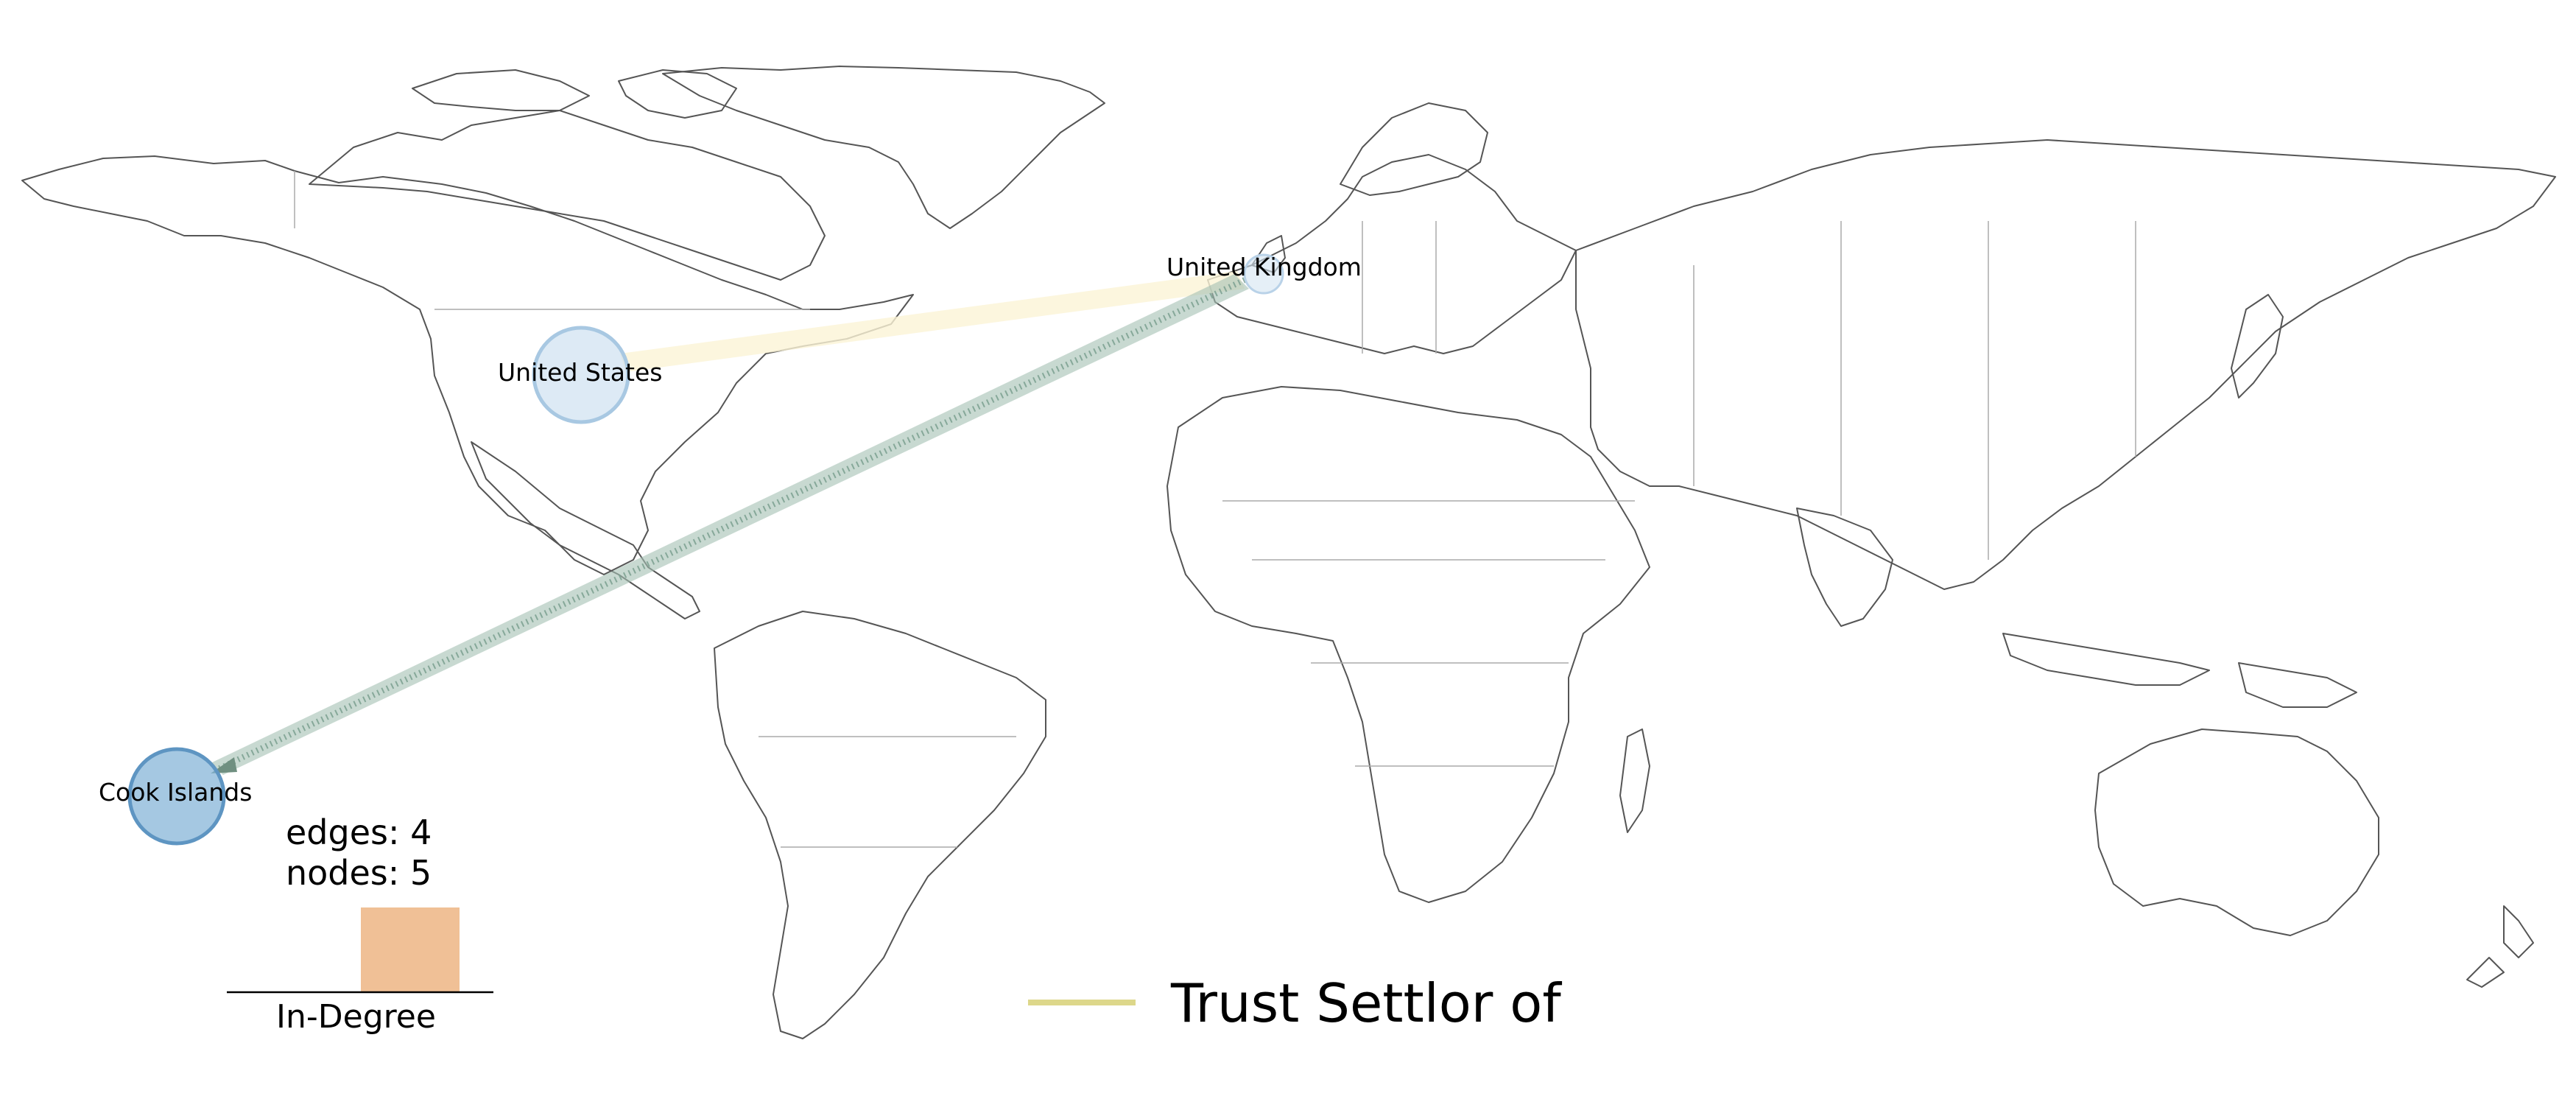  I want to click on node-cook-islands, so click(176, 796).